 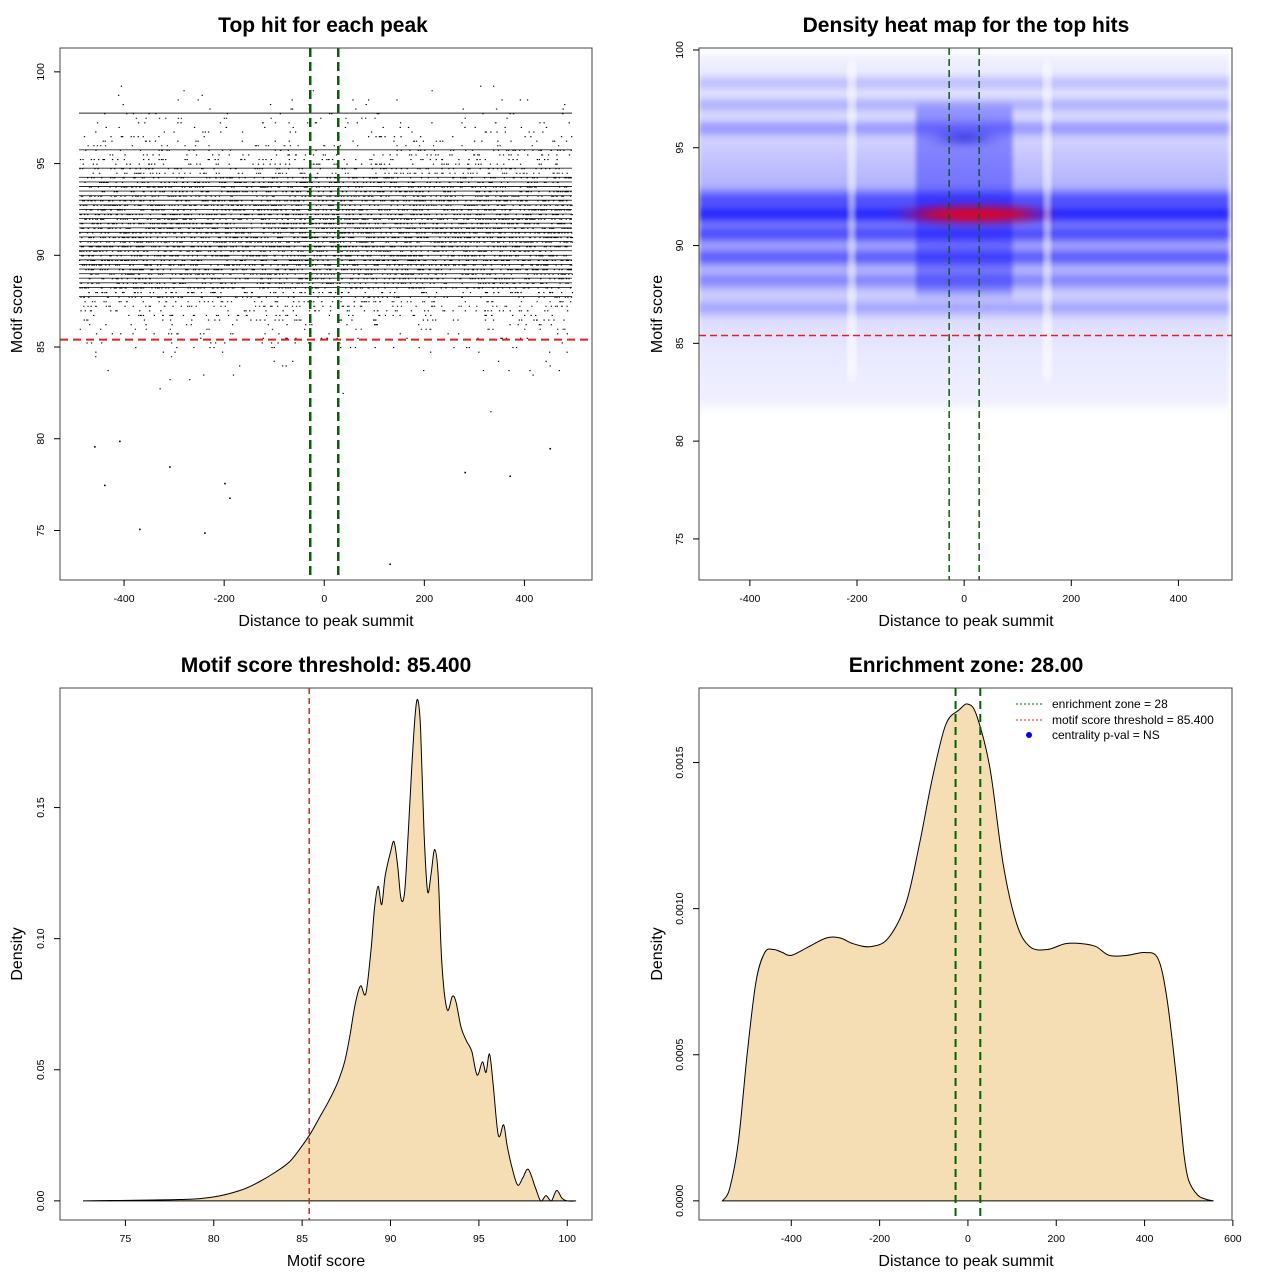 I want to click on distance-density-ylabel: Density, so click(x=657, y=953).